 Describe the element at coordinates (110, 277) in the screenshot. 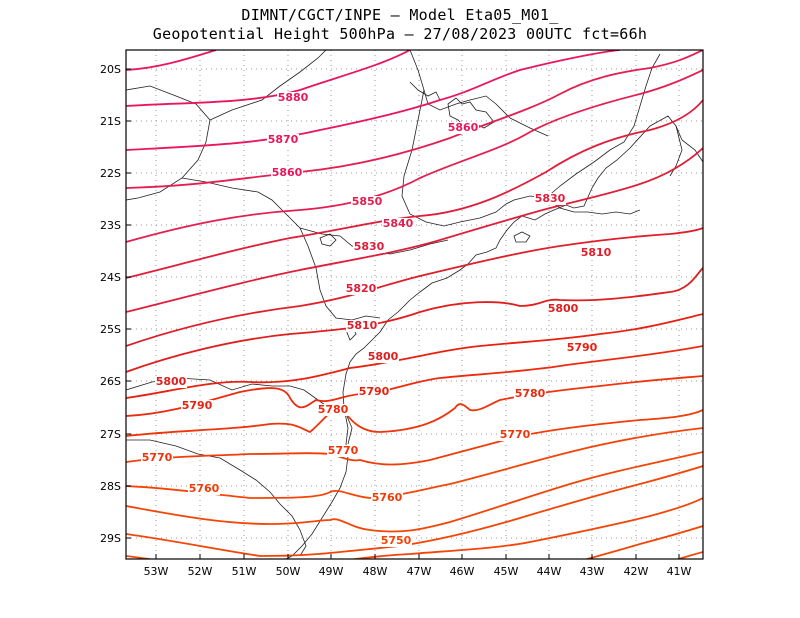

I see `lat-tick-label: 24S` at that location.